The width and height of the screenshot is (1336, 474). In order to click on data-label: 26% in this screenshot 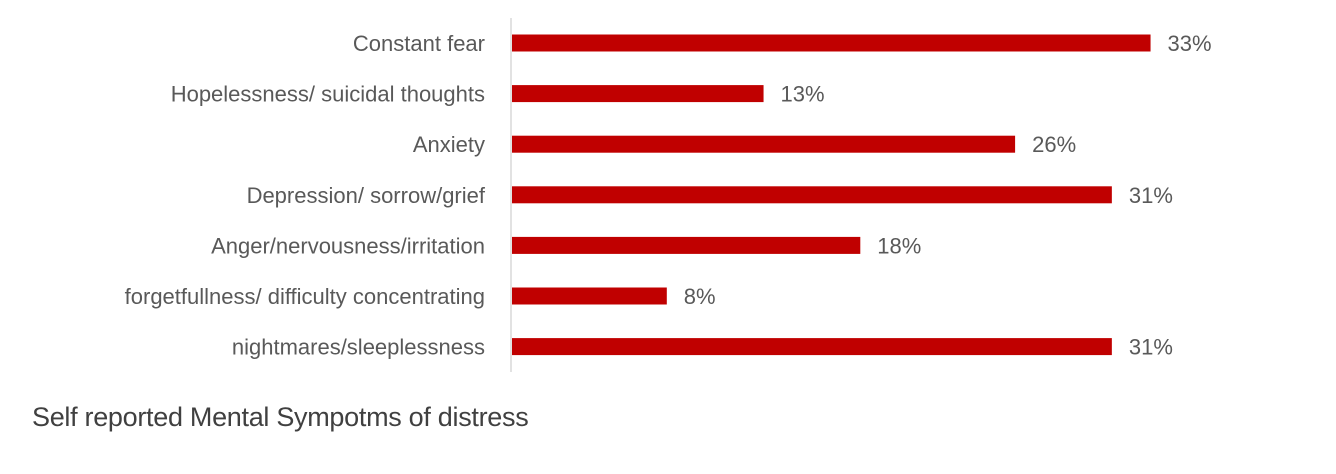, I will do `click(1054, 144)`.